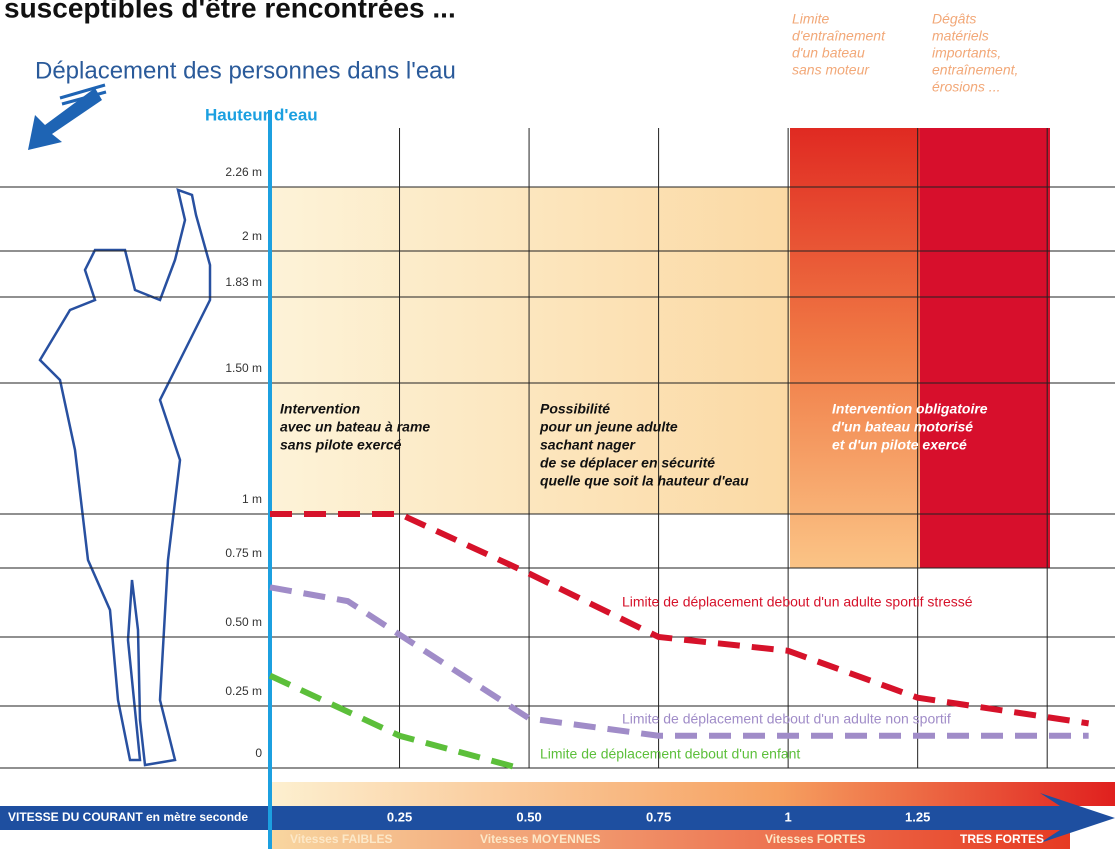  What do you see at coordinates (528, 816) in the screenshot?
I see `x-tick-label: 0.50` at bounding box center [528, 816].